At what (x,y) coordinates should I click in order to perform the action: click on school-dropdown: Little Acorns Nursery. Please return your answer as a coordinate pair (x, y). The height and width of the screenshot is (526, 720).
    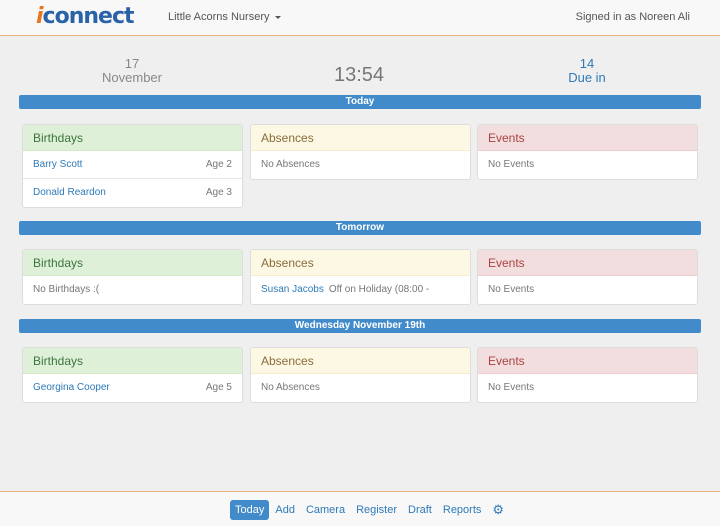
    Looking at the image, I should click on (224, 17).